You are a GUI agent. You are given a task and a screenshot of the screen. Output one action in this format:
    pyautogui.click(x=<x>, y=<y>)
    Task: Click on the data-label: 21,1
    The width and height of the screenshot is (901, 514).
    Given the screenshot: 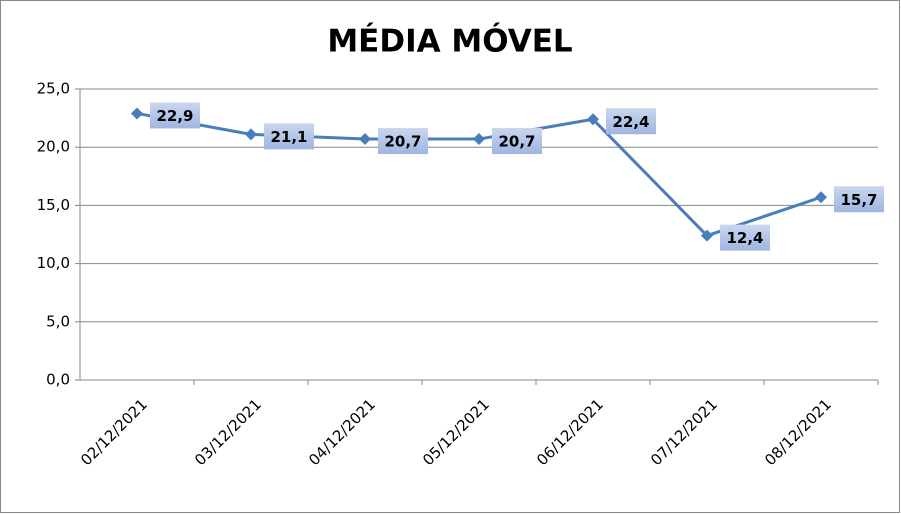 What is the action you would take?
    pyautogui.click(x=288, y=137)
    